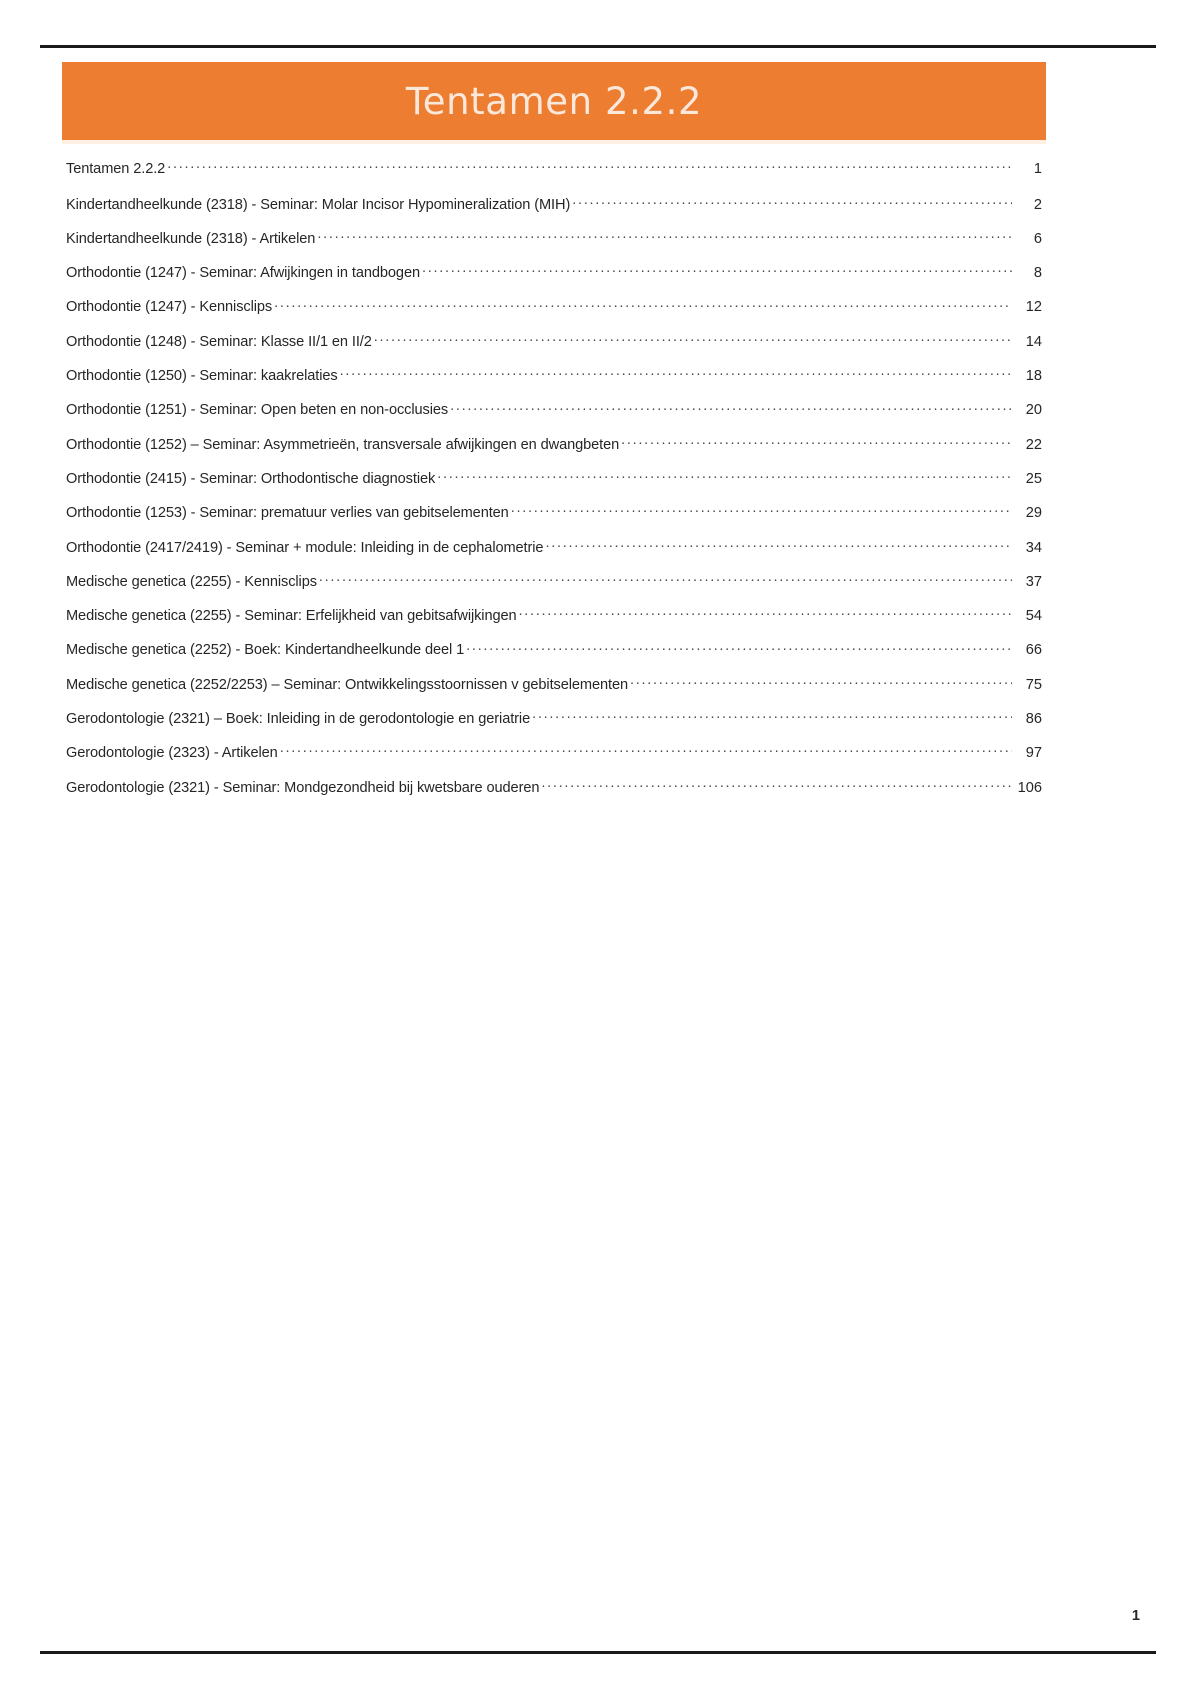  Describe the element at coordinates (1033, 444) in the screenshot. I see `toc-entry-page-number: 22` at that location.